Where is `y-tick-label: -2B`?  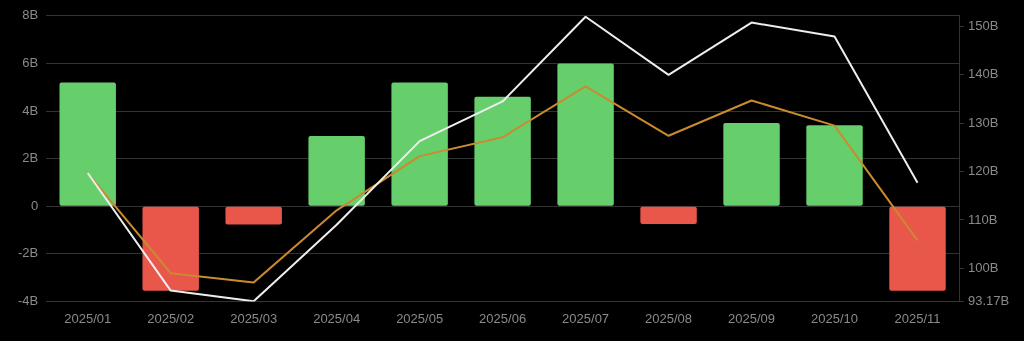
y-tick-label: -2B is located at coordinates (28, 253).